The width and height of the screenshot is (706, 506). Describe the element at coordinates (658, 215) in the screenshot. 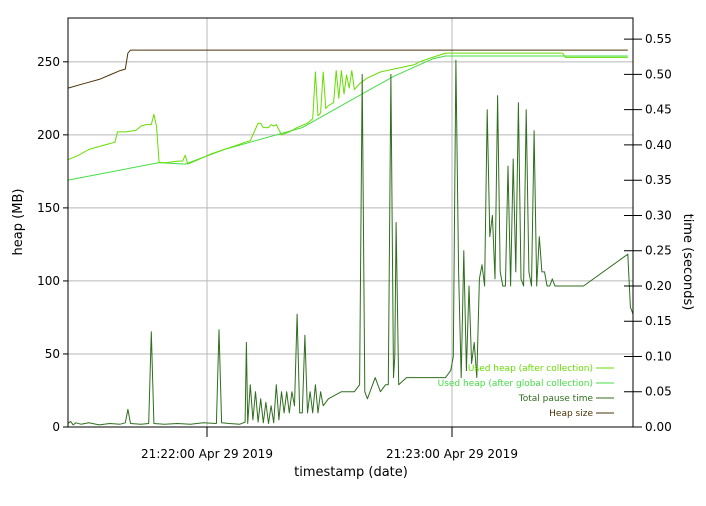

I see `y-right-tick-label: 0.30` at that location.